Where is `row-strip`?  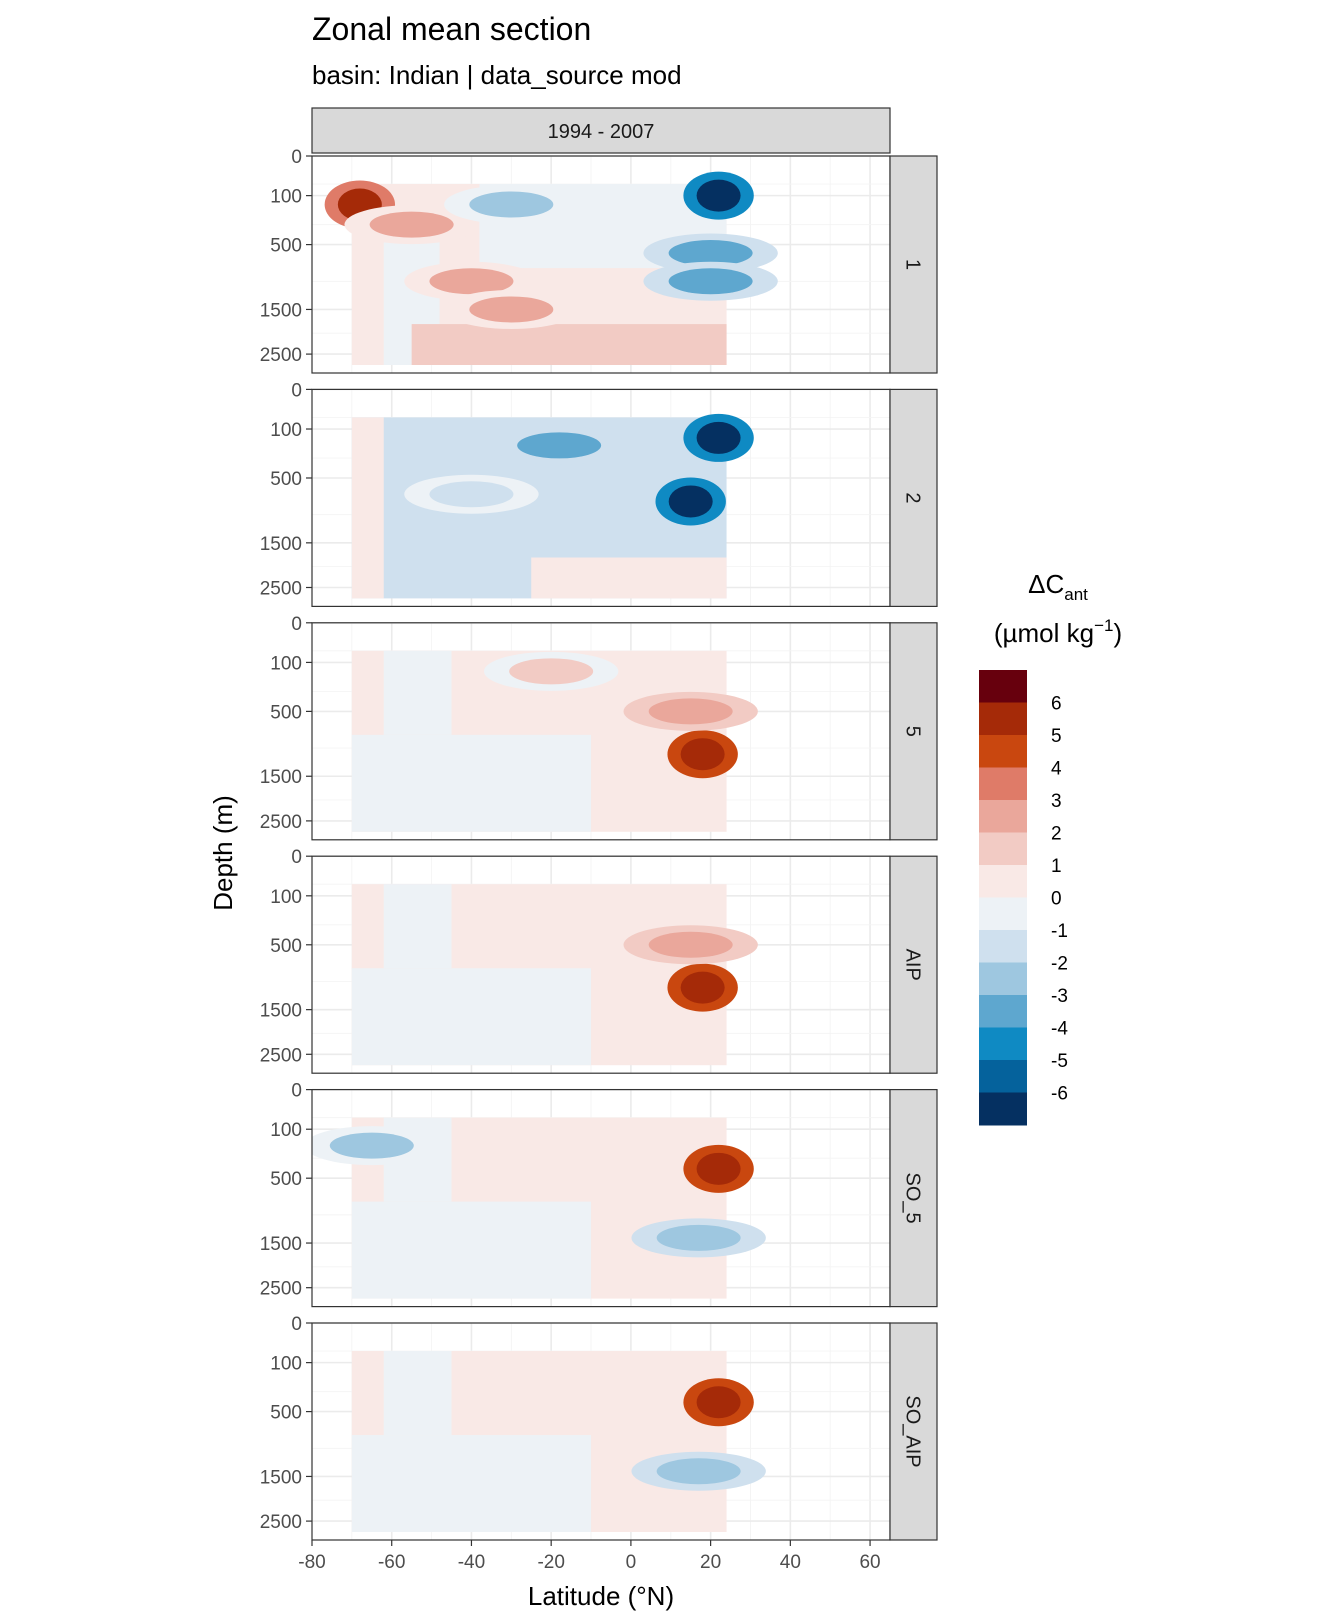
row-strip is located at coordinates (913, 264).